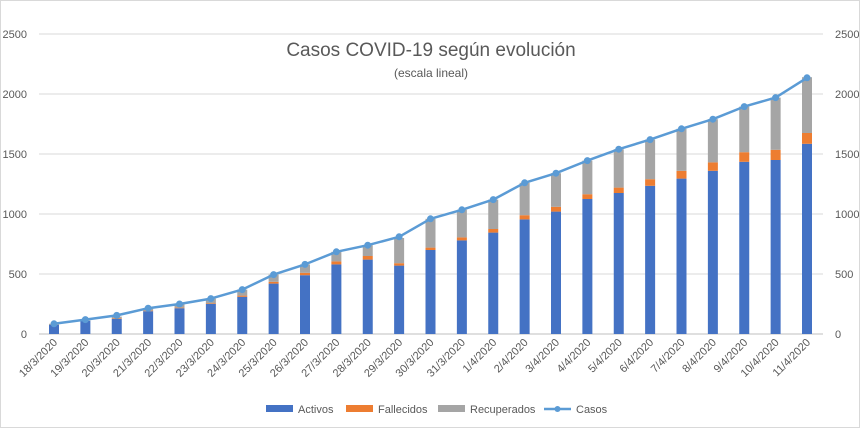 The image size is (860, 428). I want to click on y-tick-label-left: 2500, so click(15, 35).